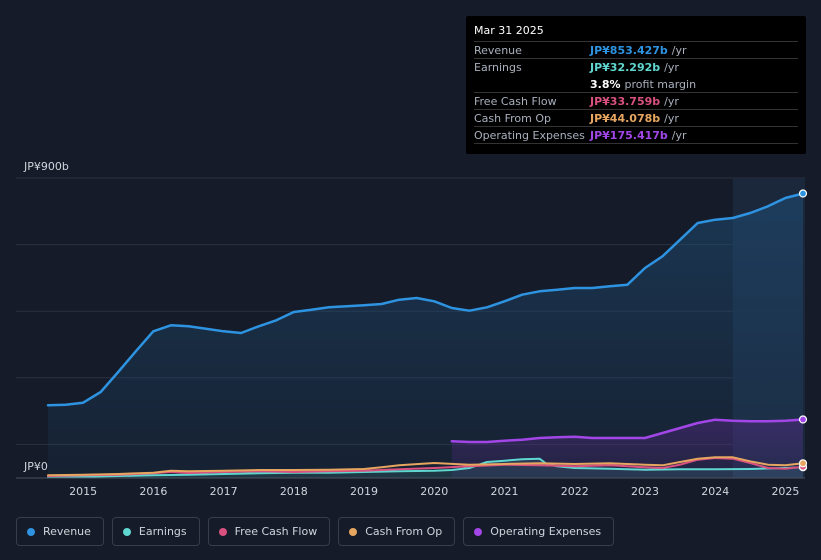 This screenshot has height=560, width=821. I want to click on tooltip-value: JP¥32.292b, so click(625, 67).